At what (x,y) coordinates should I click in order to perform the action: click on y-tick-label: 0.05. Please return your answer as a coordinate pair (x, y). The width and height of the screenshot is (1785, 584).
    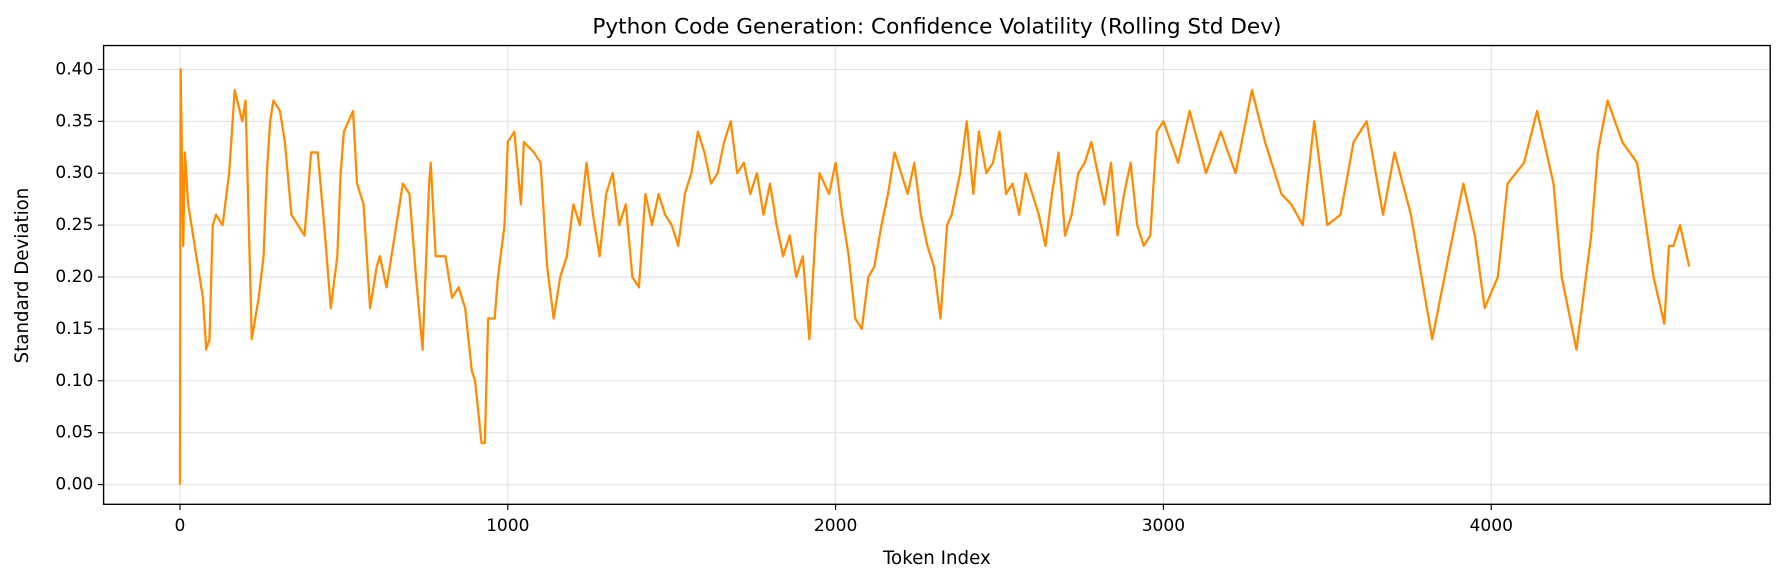
    Looking at the image, I should click on (74, 433).